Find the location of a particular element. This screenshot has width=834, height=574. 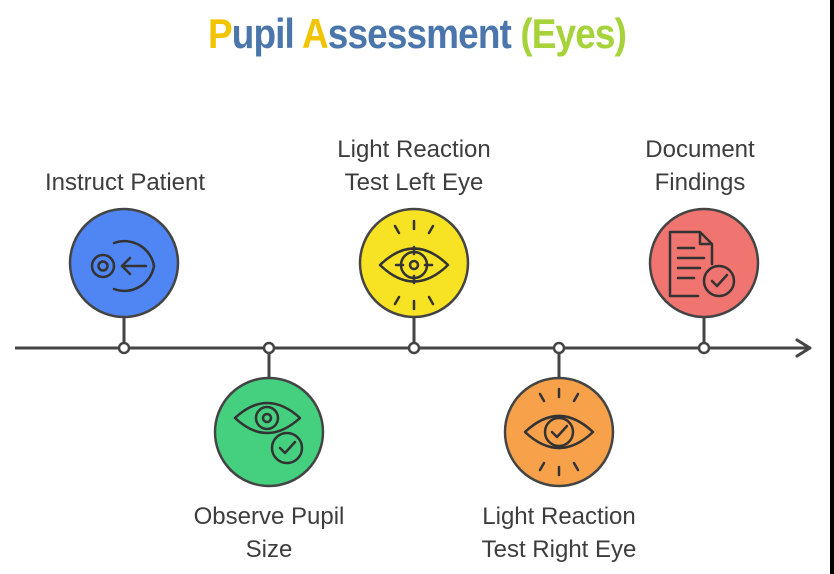

step-4-label-line2: Test Right Eye is located at coordinates (559, 549).